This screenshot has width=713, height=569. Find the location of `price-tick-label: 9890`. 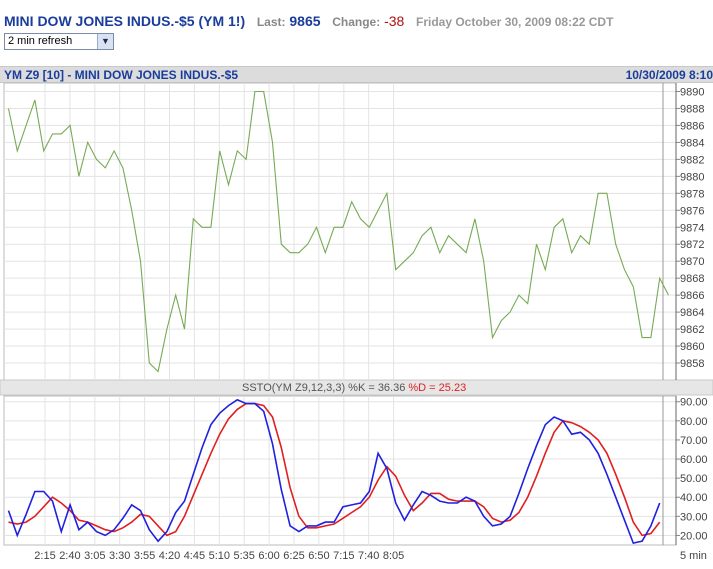

price-tick-label: 9890 is located at coordinates (692, 92).